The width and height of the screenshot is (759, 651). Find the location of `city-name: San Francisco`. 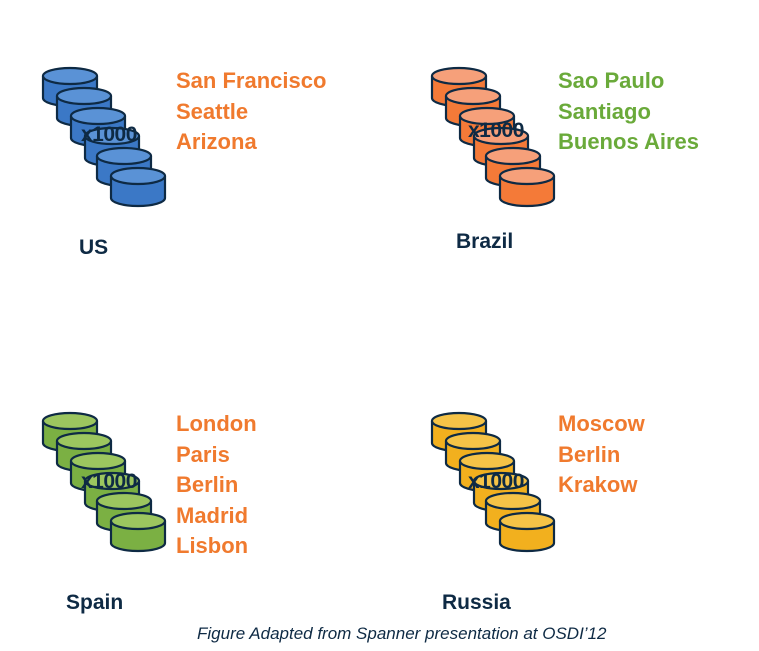

city-name: San Francisco is located at coordinates (251, 80).